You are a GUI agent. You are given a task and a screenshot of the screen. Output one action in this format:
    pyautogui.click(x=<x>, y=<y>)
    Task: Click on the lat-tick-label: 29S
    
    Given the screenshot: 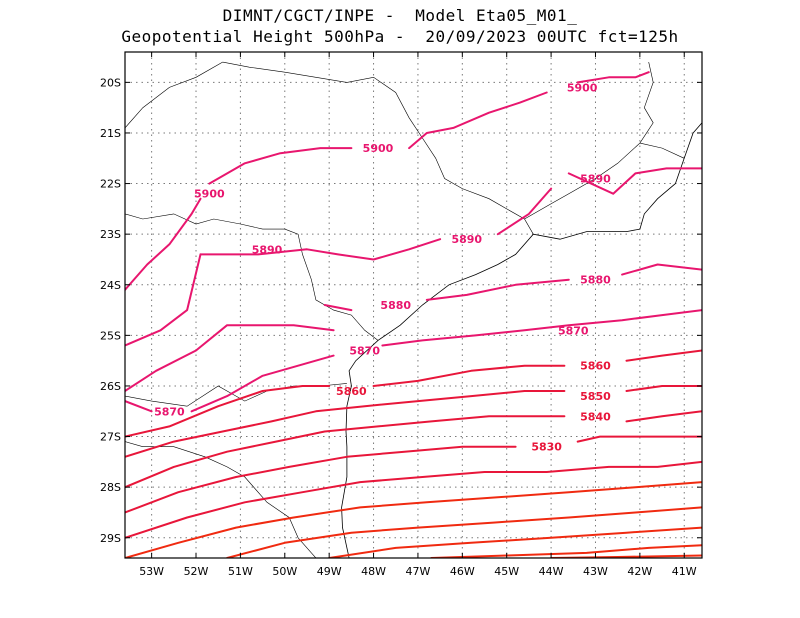 What is the action you would take?
    pyautogui.click(x=110, y=538)
    